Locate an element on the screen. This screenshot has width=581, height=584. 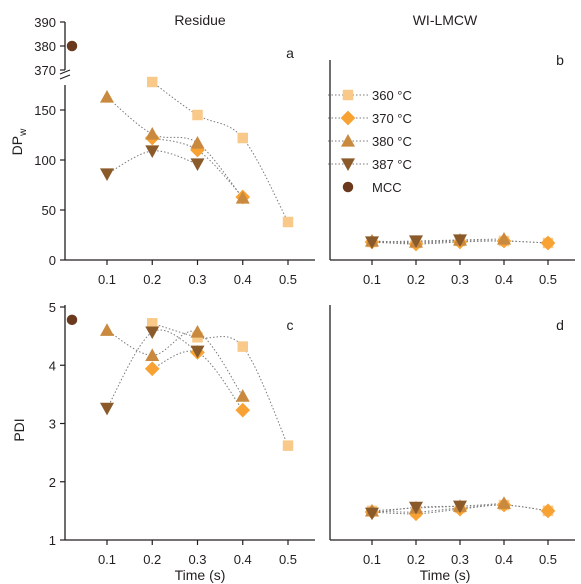
panel-d-fit-line is located at coordinates (438, 507).